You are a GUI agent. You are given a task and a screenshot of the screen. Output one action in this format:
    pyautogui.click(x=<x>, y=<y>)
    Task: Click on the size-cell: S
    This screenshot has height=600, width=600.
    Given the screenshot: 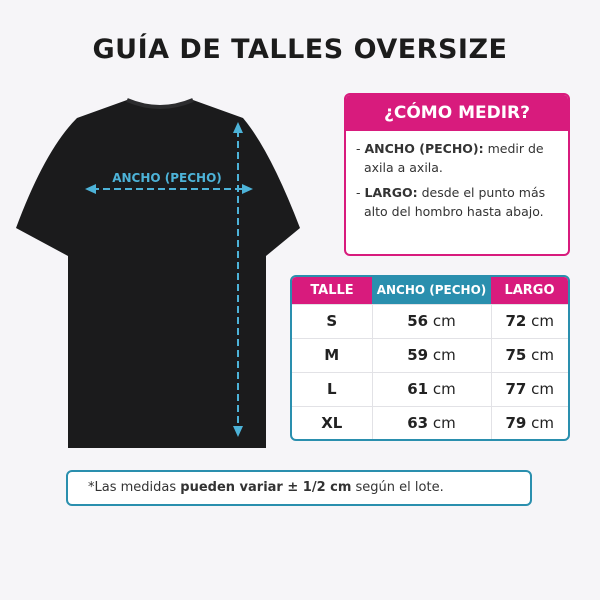 What is the action you would take?
    pyautogui.click(x=332, y=320)
    